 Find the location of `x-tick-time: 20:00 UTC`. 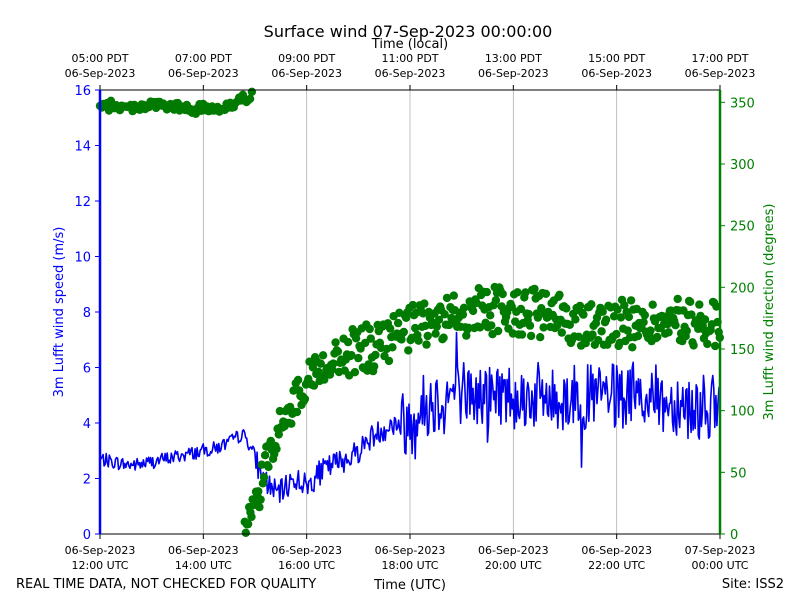

x-tick-time: 20:00 UTC is located at coordinates (513, 565).